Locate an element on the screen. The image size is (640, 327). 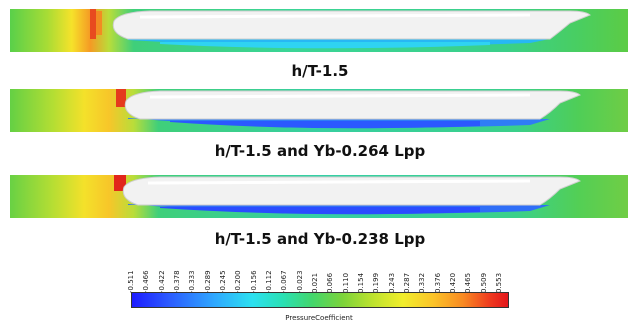
legend-tick-text: 0.066 is located at coordinates (330, 282).